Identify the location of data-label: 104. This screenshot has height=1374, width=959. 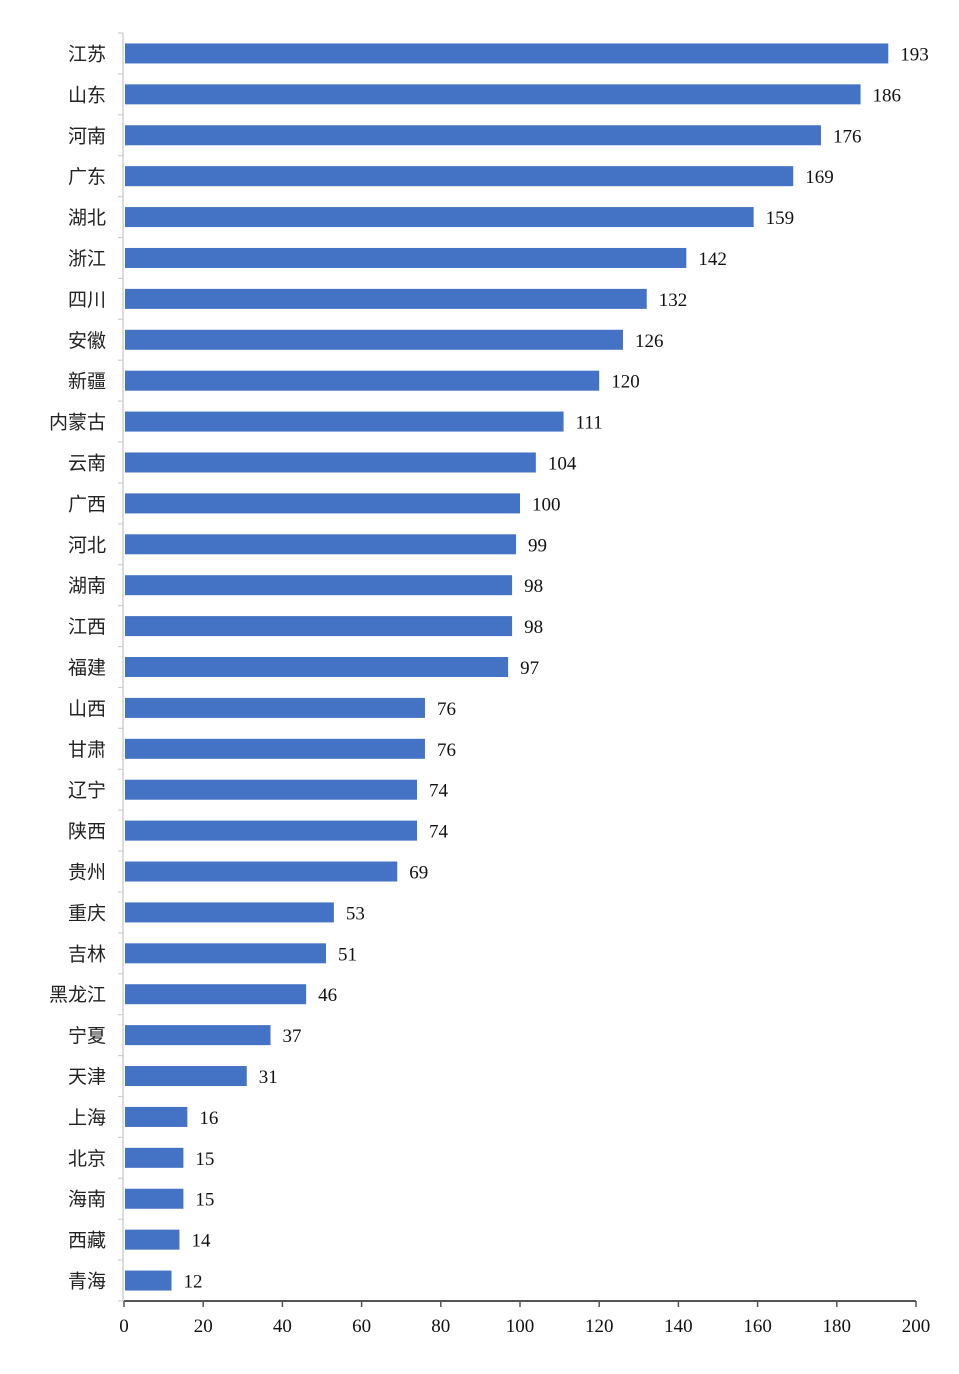
(562, 463).